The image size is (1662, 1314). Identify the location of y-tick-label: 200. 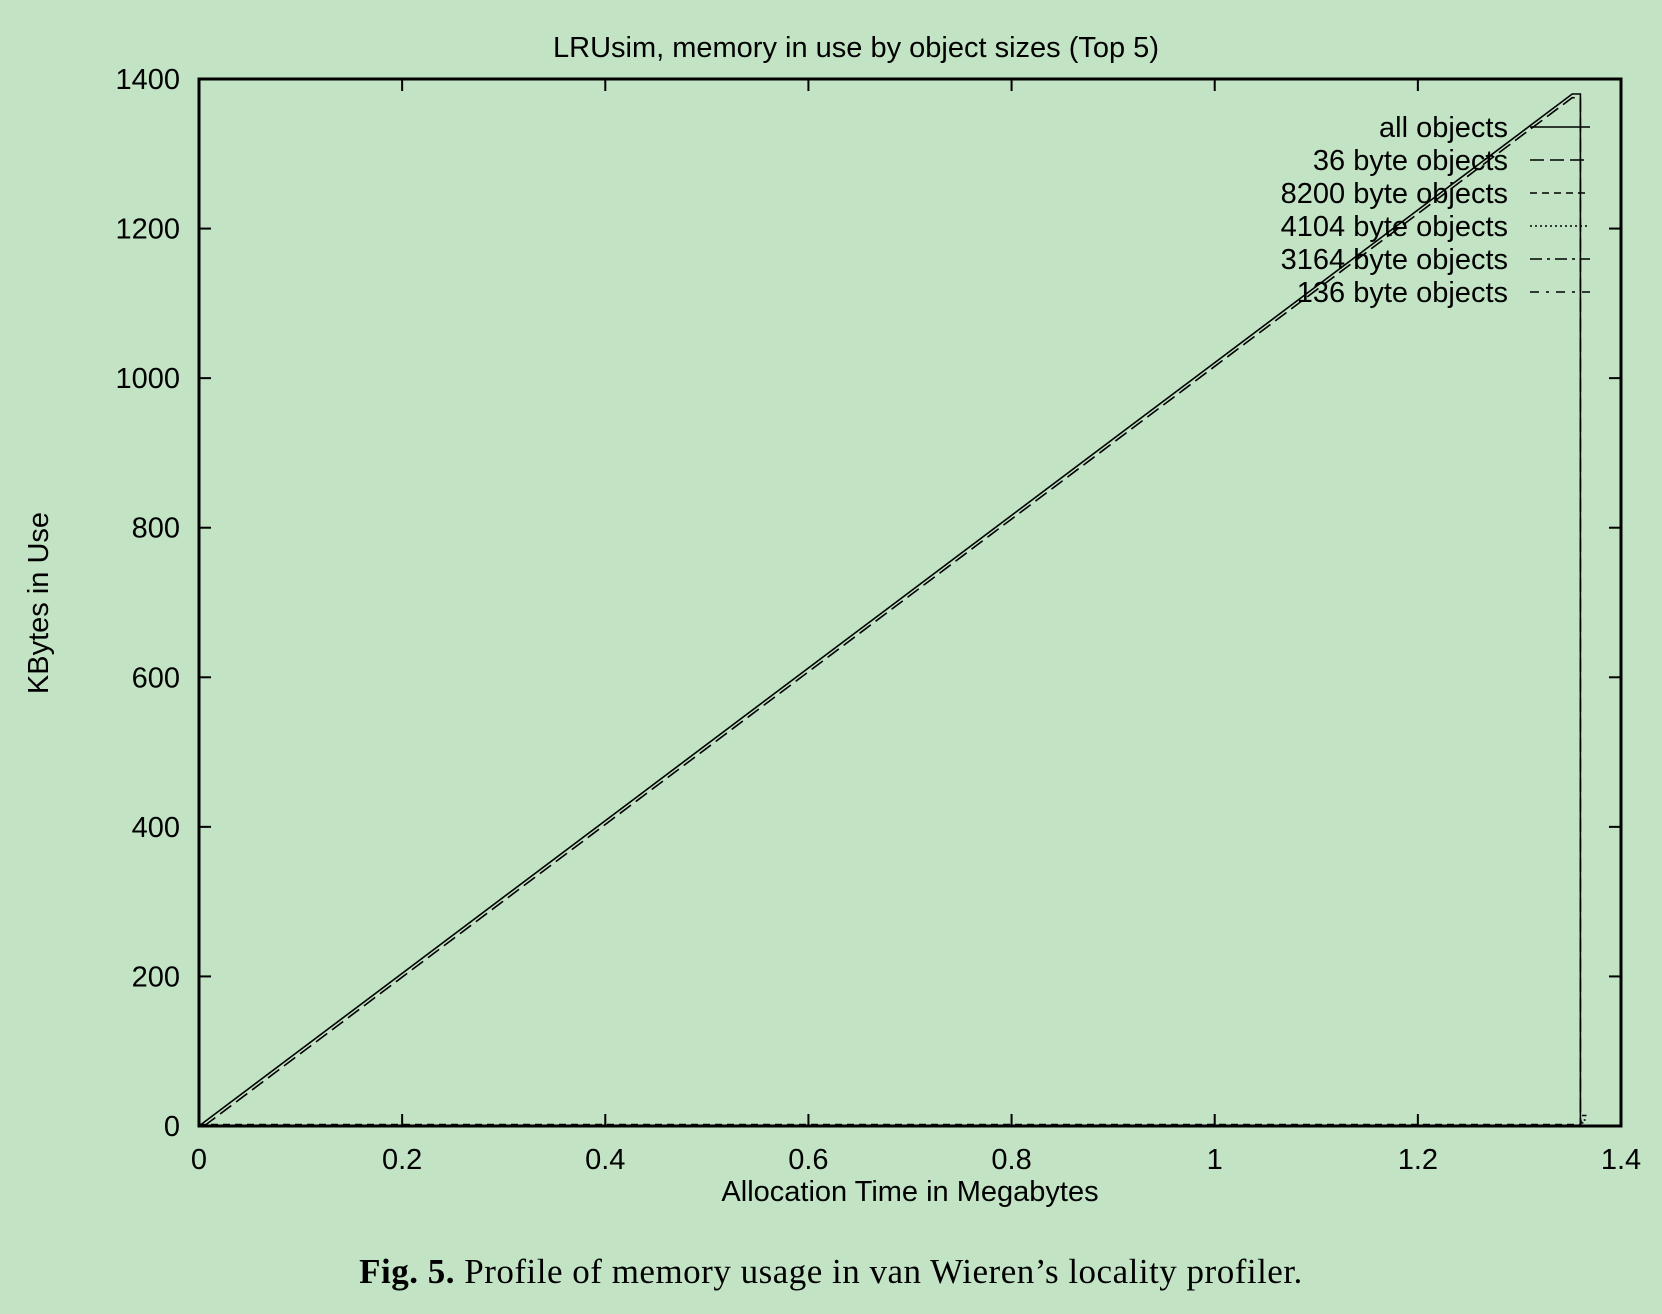
(156, 977).